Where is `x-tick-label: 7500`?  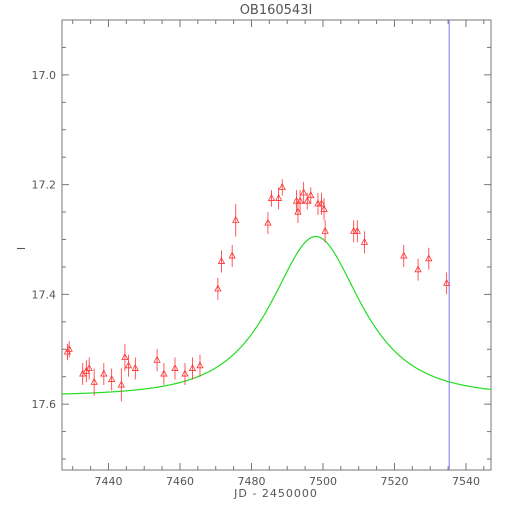 x-tick-label: 7500 is located at coordinates (323, 481).